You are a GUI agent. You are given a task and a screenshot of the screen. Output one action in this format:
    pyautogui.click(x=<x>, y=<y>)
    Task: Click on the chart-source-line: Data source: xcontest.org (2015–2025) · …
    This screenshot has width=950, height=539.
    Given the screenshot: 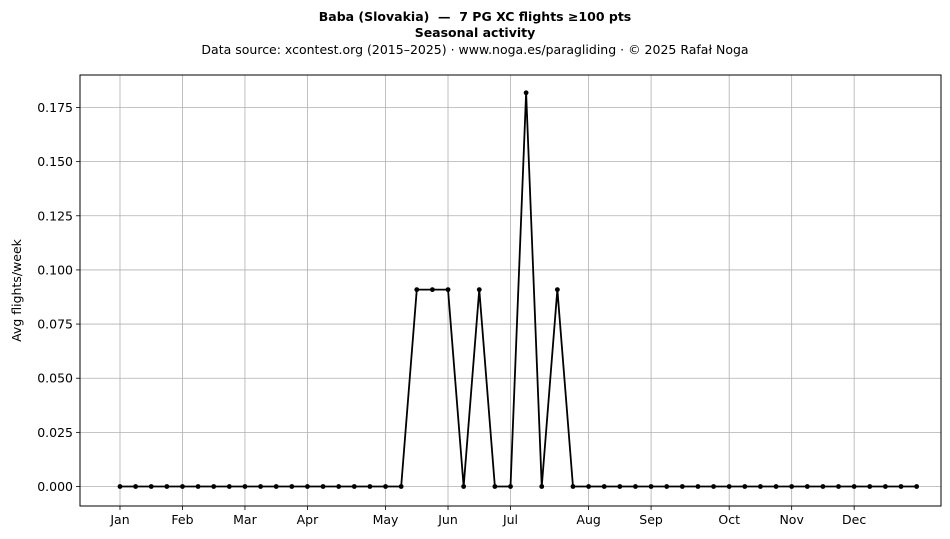 What is the action you would take?
    pyautogui.click(x=475, y=49)
    